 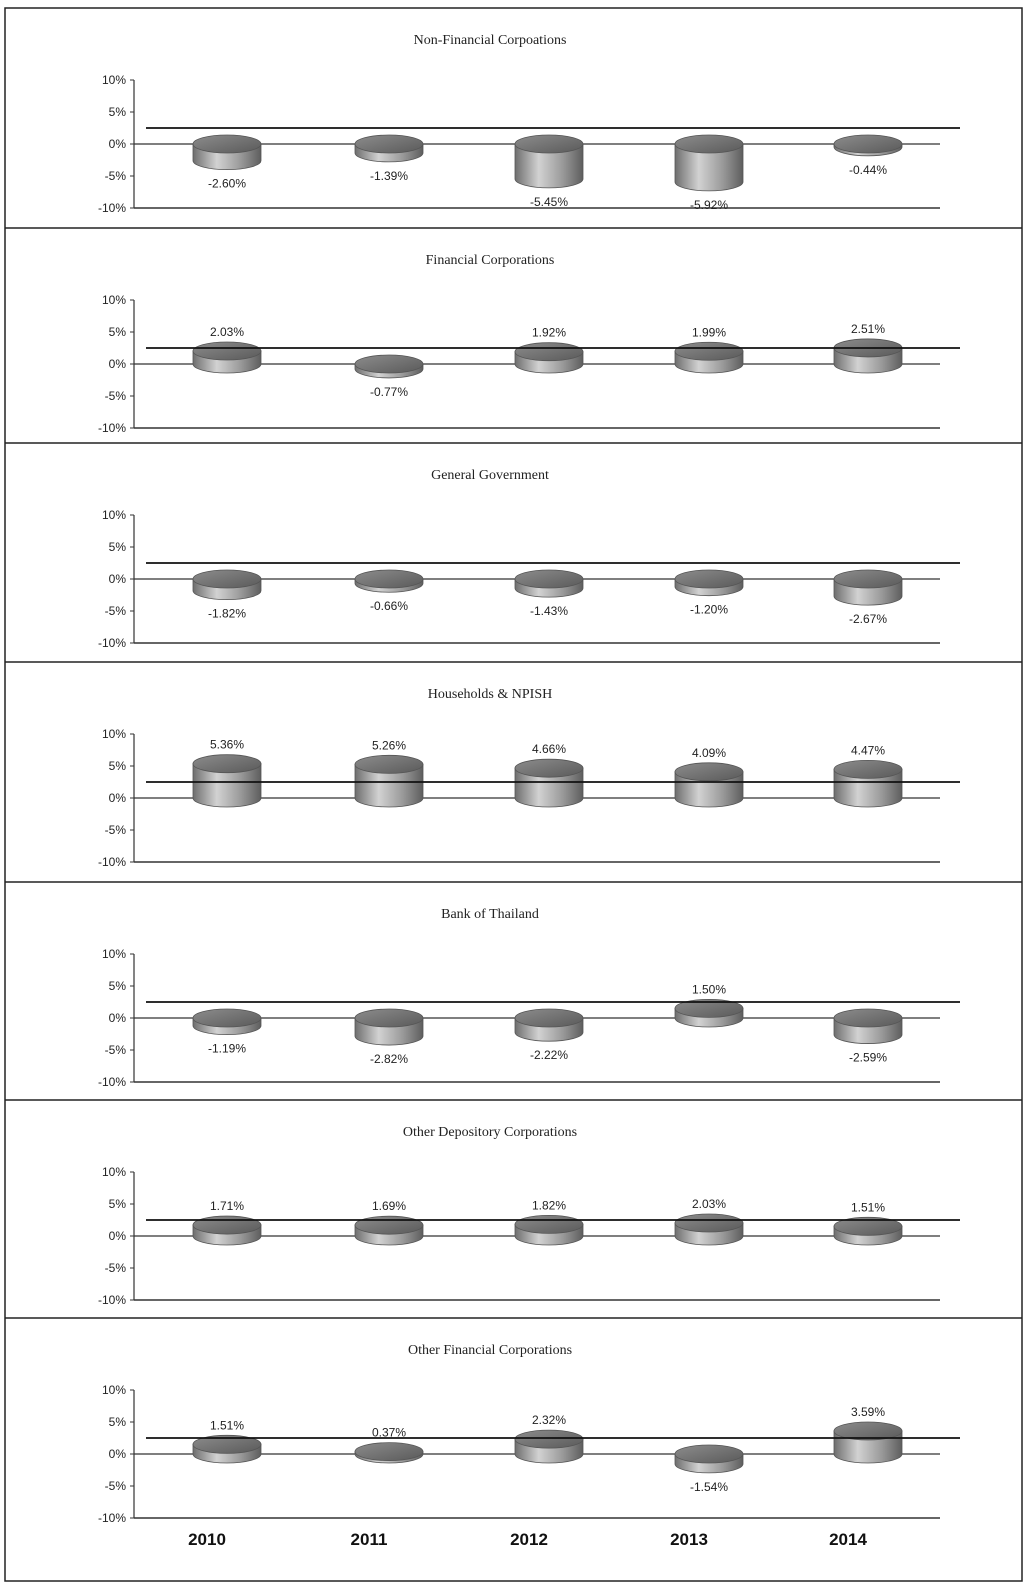 What do you see at coordinates (709, 610) in the screenshot?
I see `data-label: -1.20%` at bounding box center [709, 610].